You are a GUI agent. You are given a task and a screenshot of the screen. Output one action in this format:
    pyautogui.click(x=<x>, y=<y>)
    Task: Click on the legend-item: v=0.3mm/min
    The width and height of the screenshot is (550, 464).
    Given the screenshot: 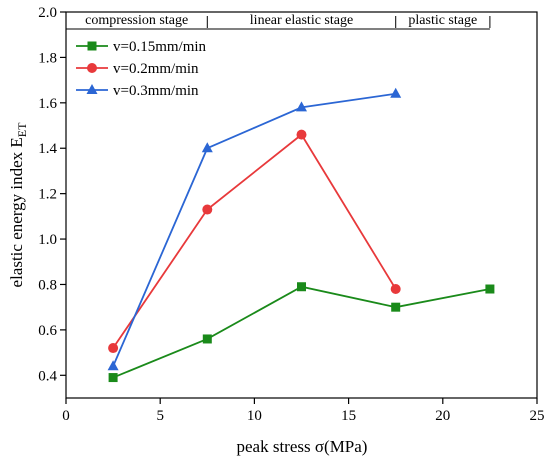 What is the action you would take?
    pyautogui.click(x=137, y=91)
    